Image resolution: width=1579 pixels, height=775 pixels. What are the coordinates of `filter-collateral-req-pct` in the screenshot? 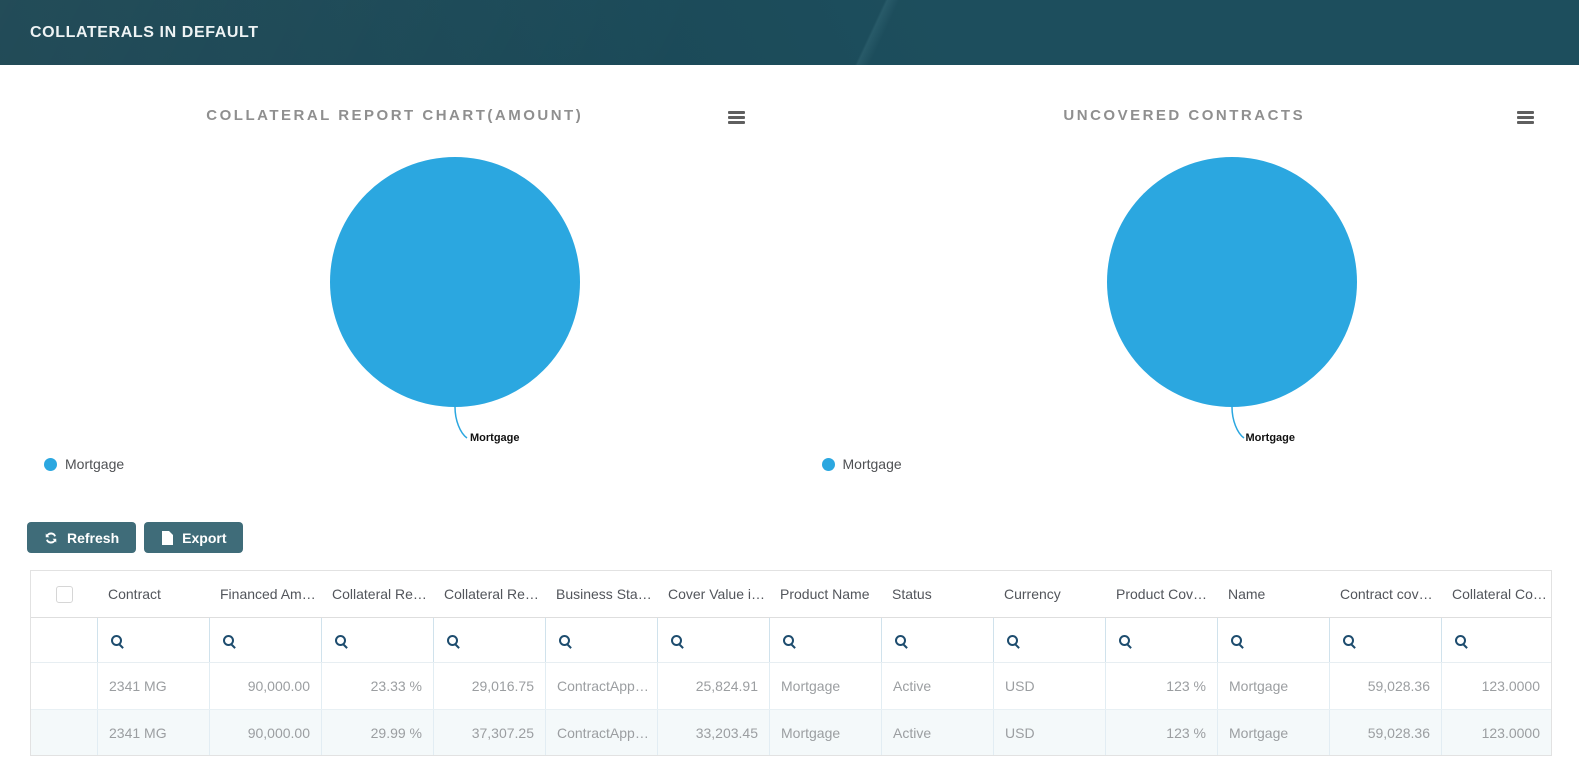 It's located at (377, 640).